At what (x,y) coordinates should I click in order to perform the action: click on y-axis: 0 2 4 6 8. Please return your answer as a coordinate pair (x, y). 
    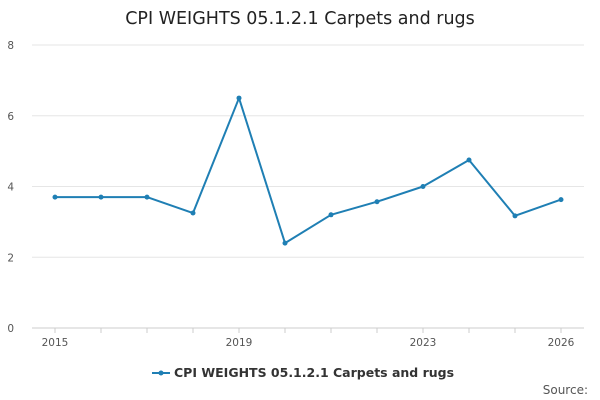
    Looking at the image, I should click on (10, 187).